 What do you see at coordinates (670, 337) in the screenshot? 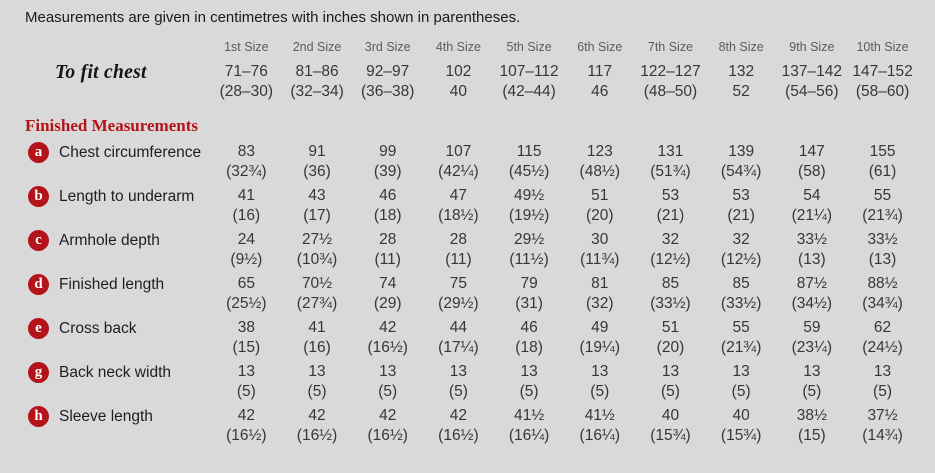
I see `measurement-cell: 51 (20)` at bounding box center [670, 337].